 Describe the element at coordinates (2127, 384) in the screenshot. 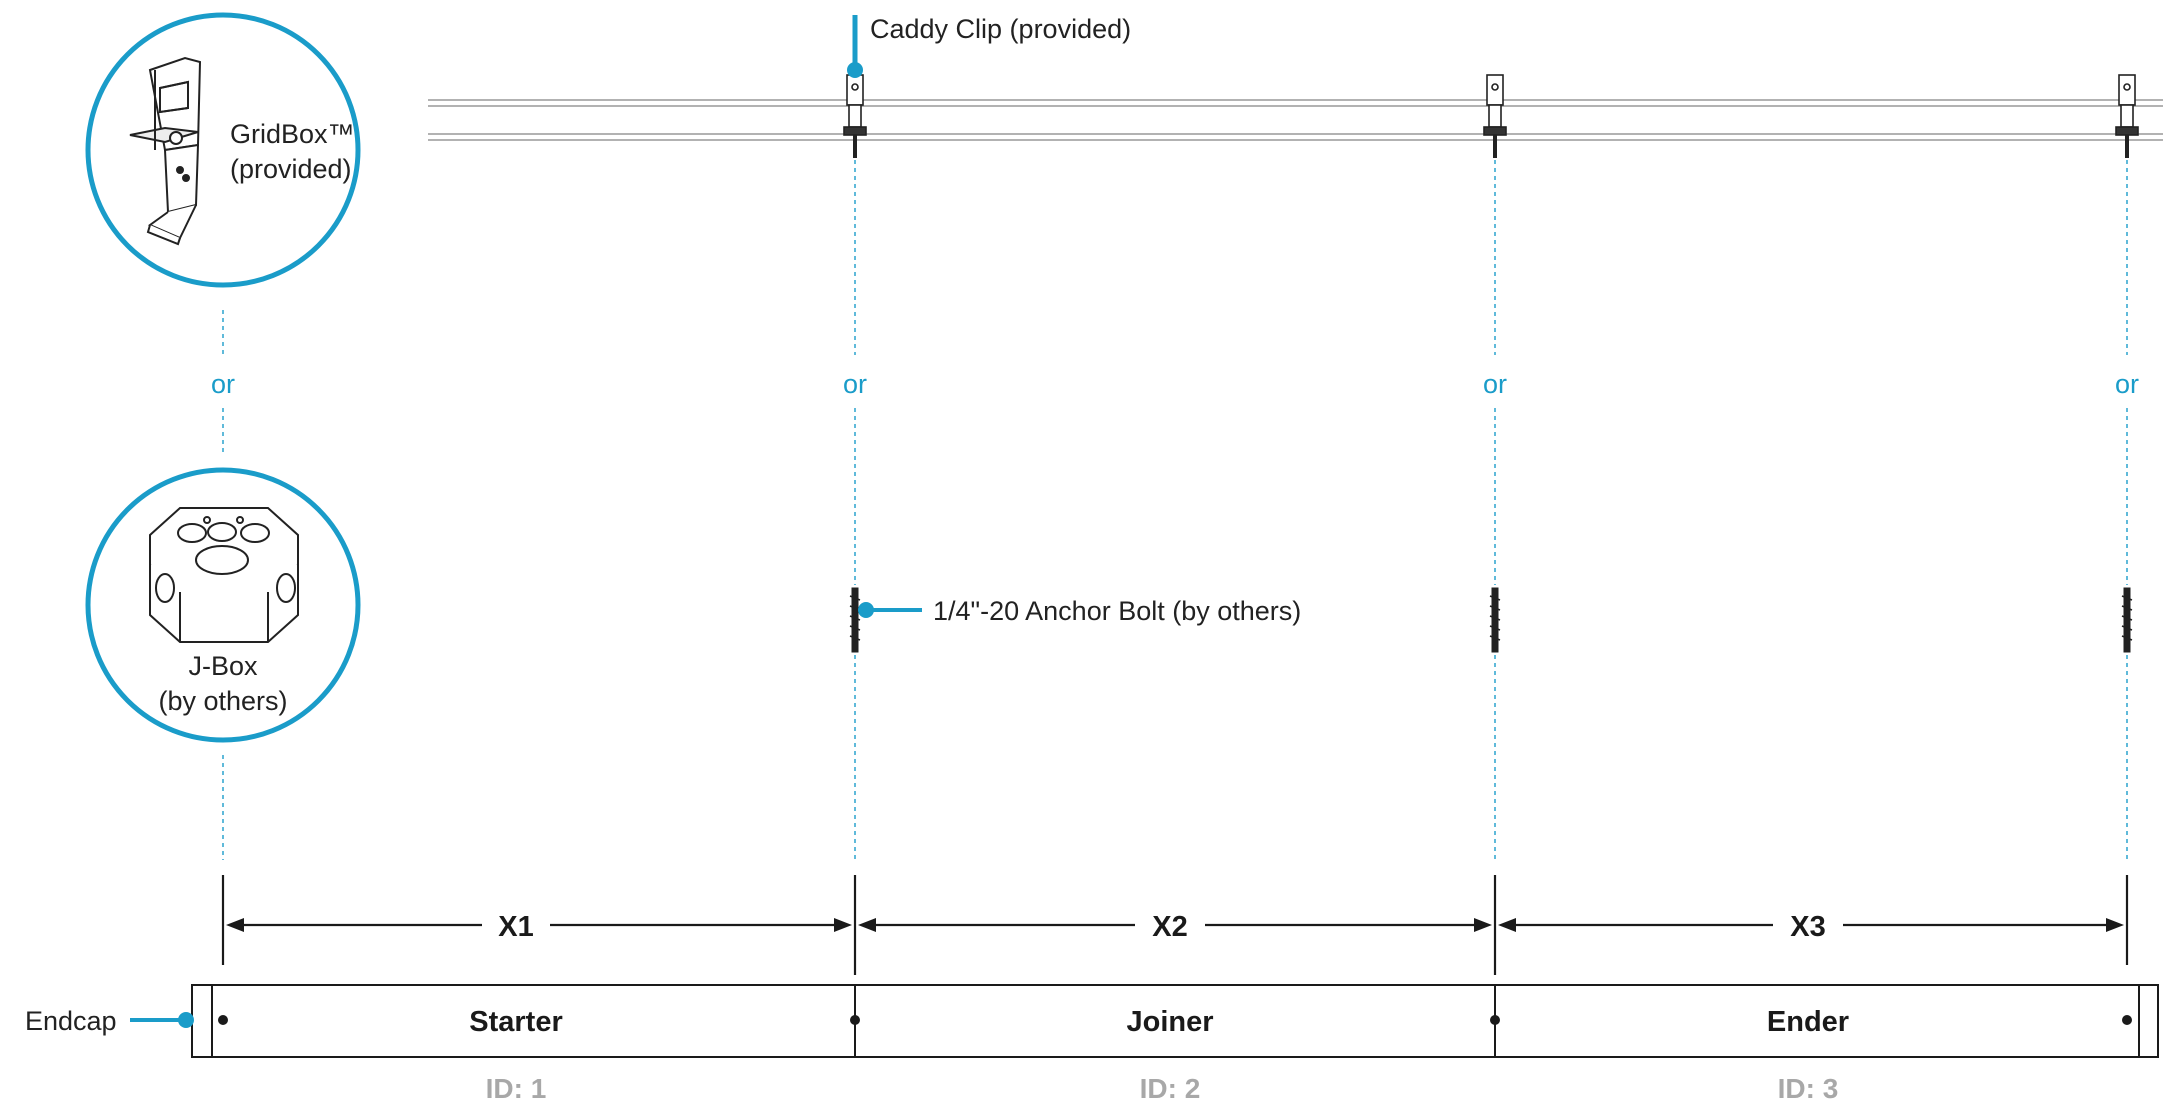

I see `or-label-4: or` at that location.